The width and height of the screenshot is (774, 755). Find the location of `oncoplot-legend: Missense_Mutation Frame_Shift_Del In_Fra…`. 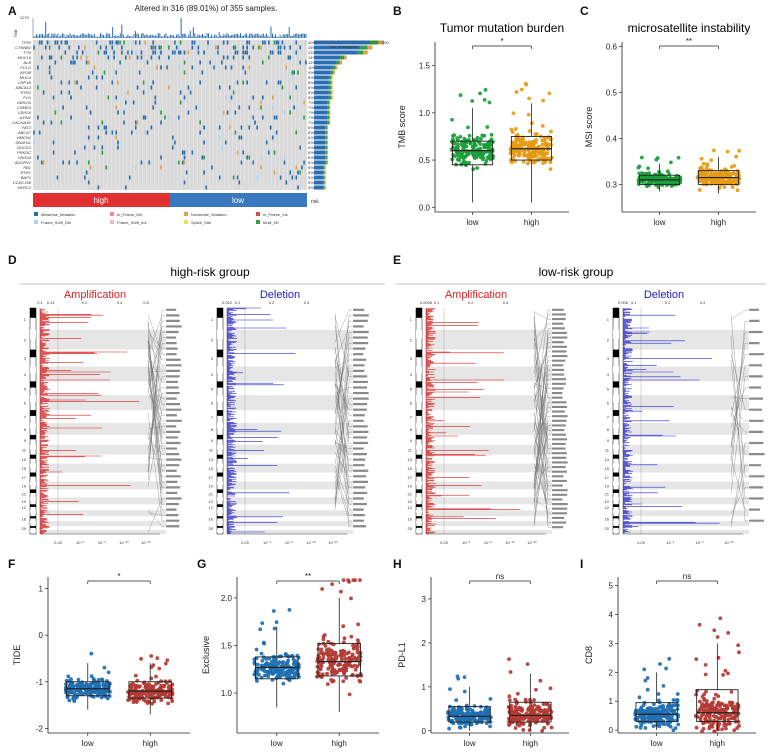

oncoplot-legend: Missense_Mutation Frame_Shift_Del In_Fra… is located at coordinates (161, 218).